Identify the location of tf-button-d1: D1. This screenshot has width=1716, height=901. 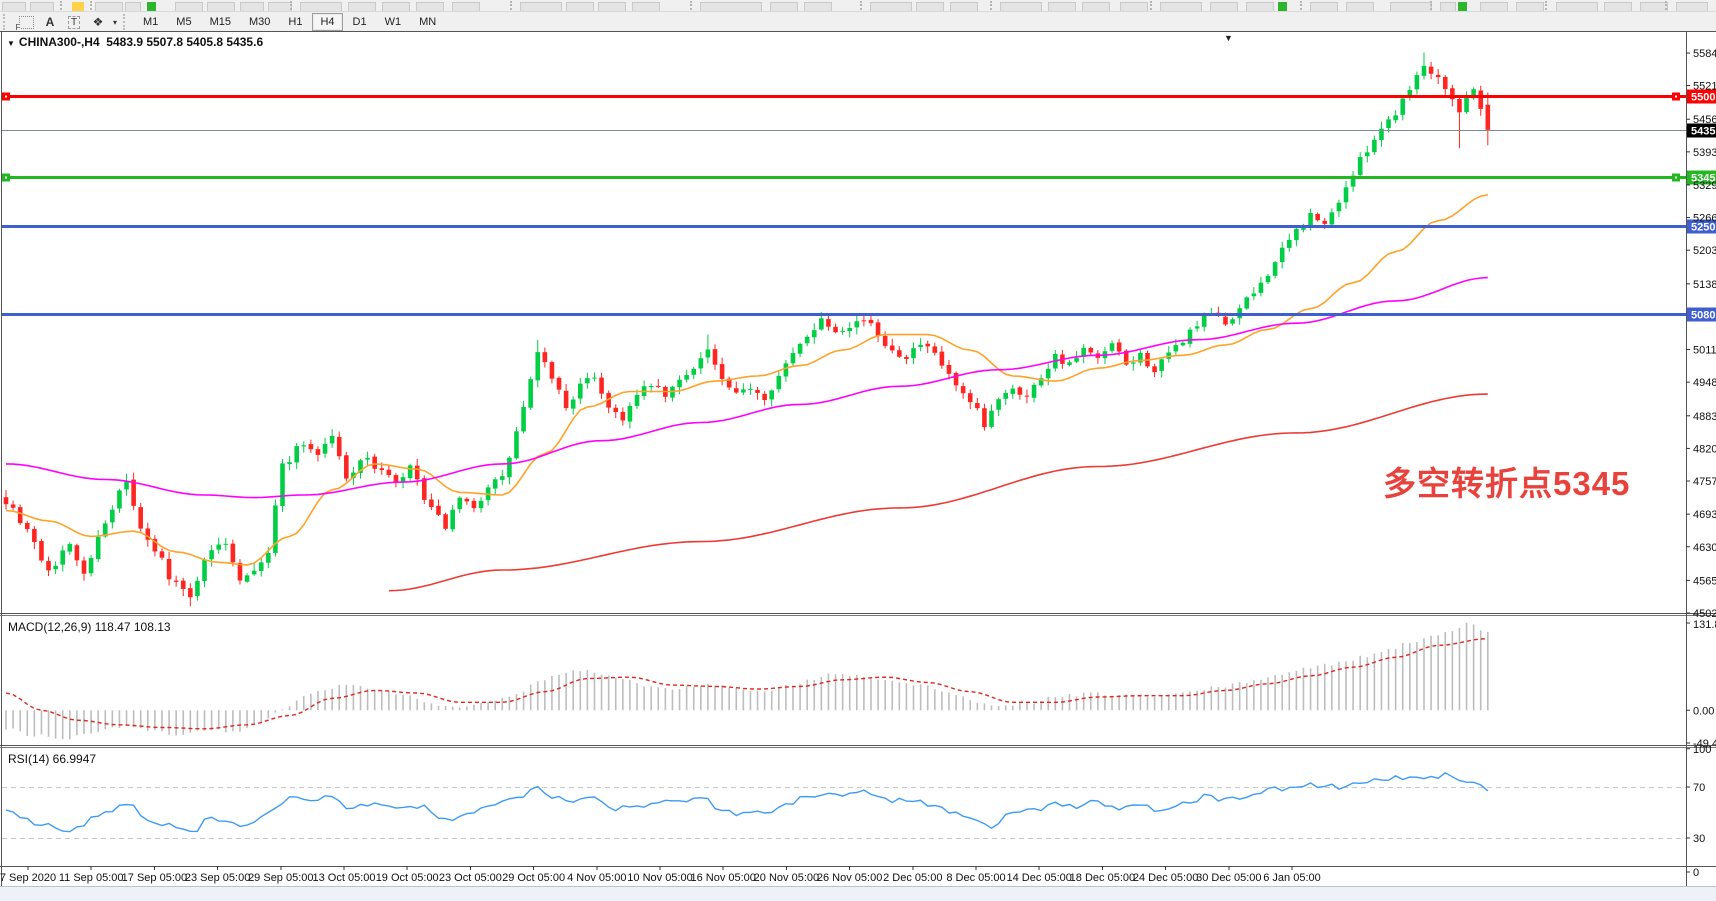
(359, 22).